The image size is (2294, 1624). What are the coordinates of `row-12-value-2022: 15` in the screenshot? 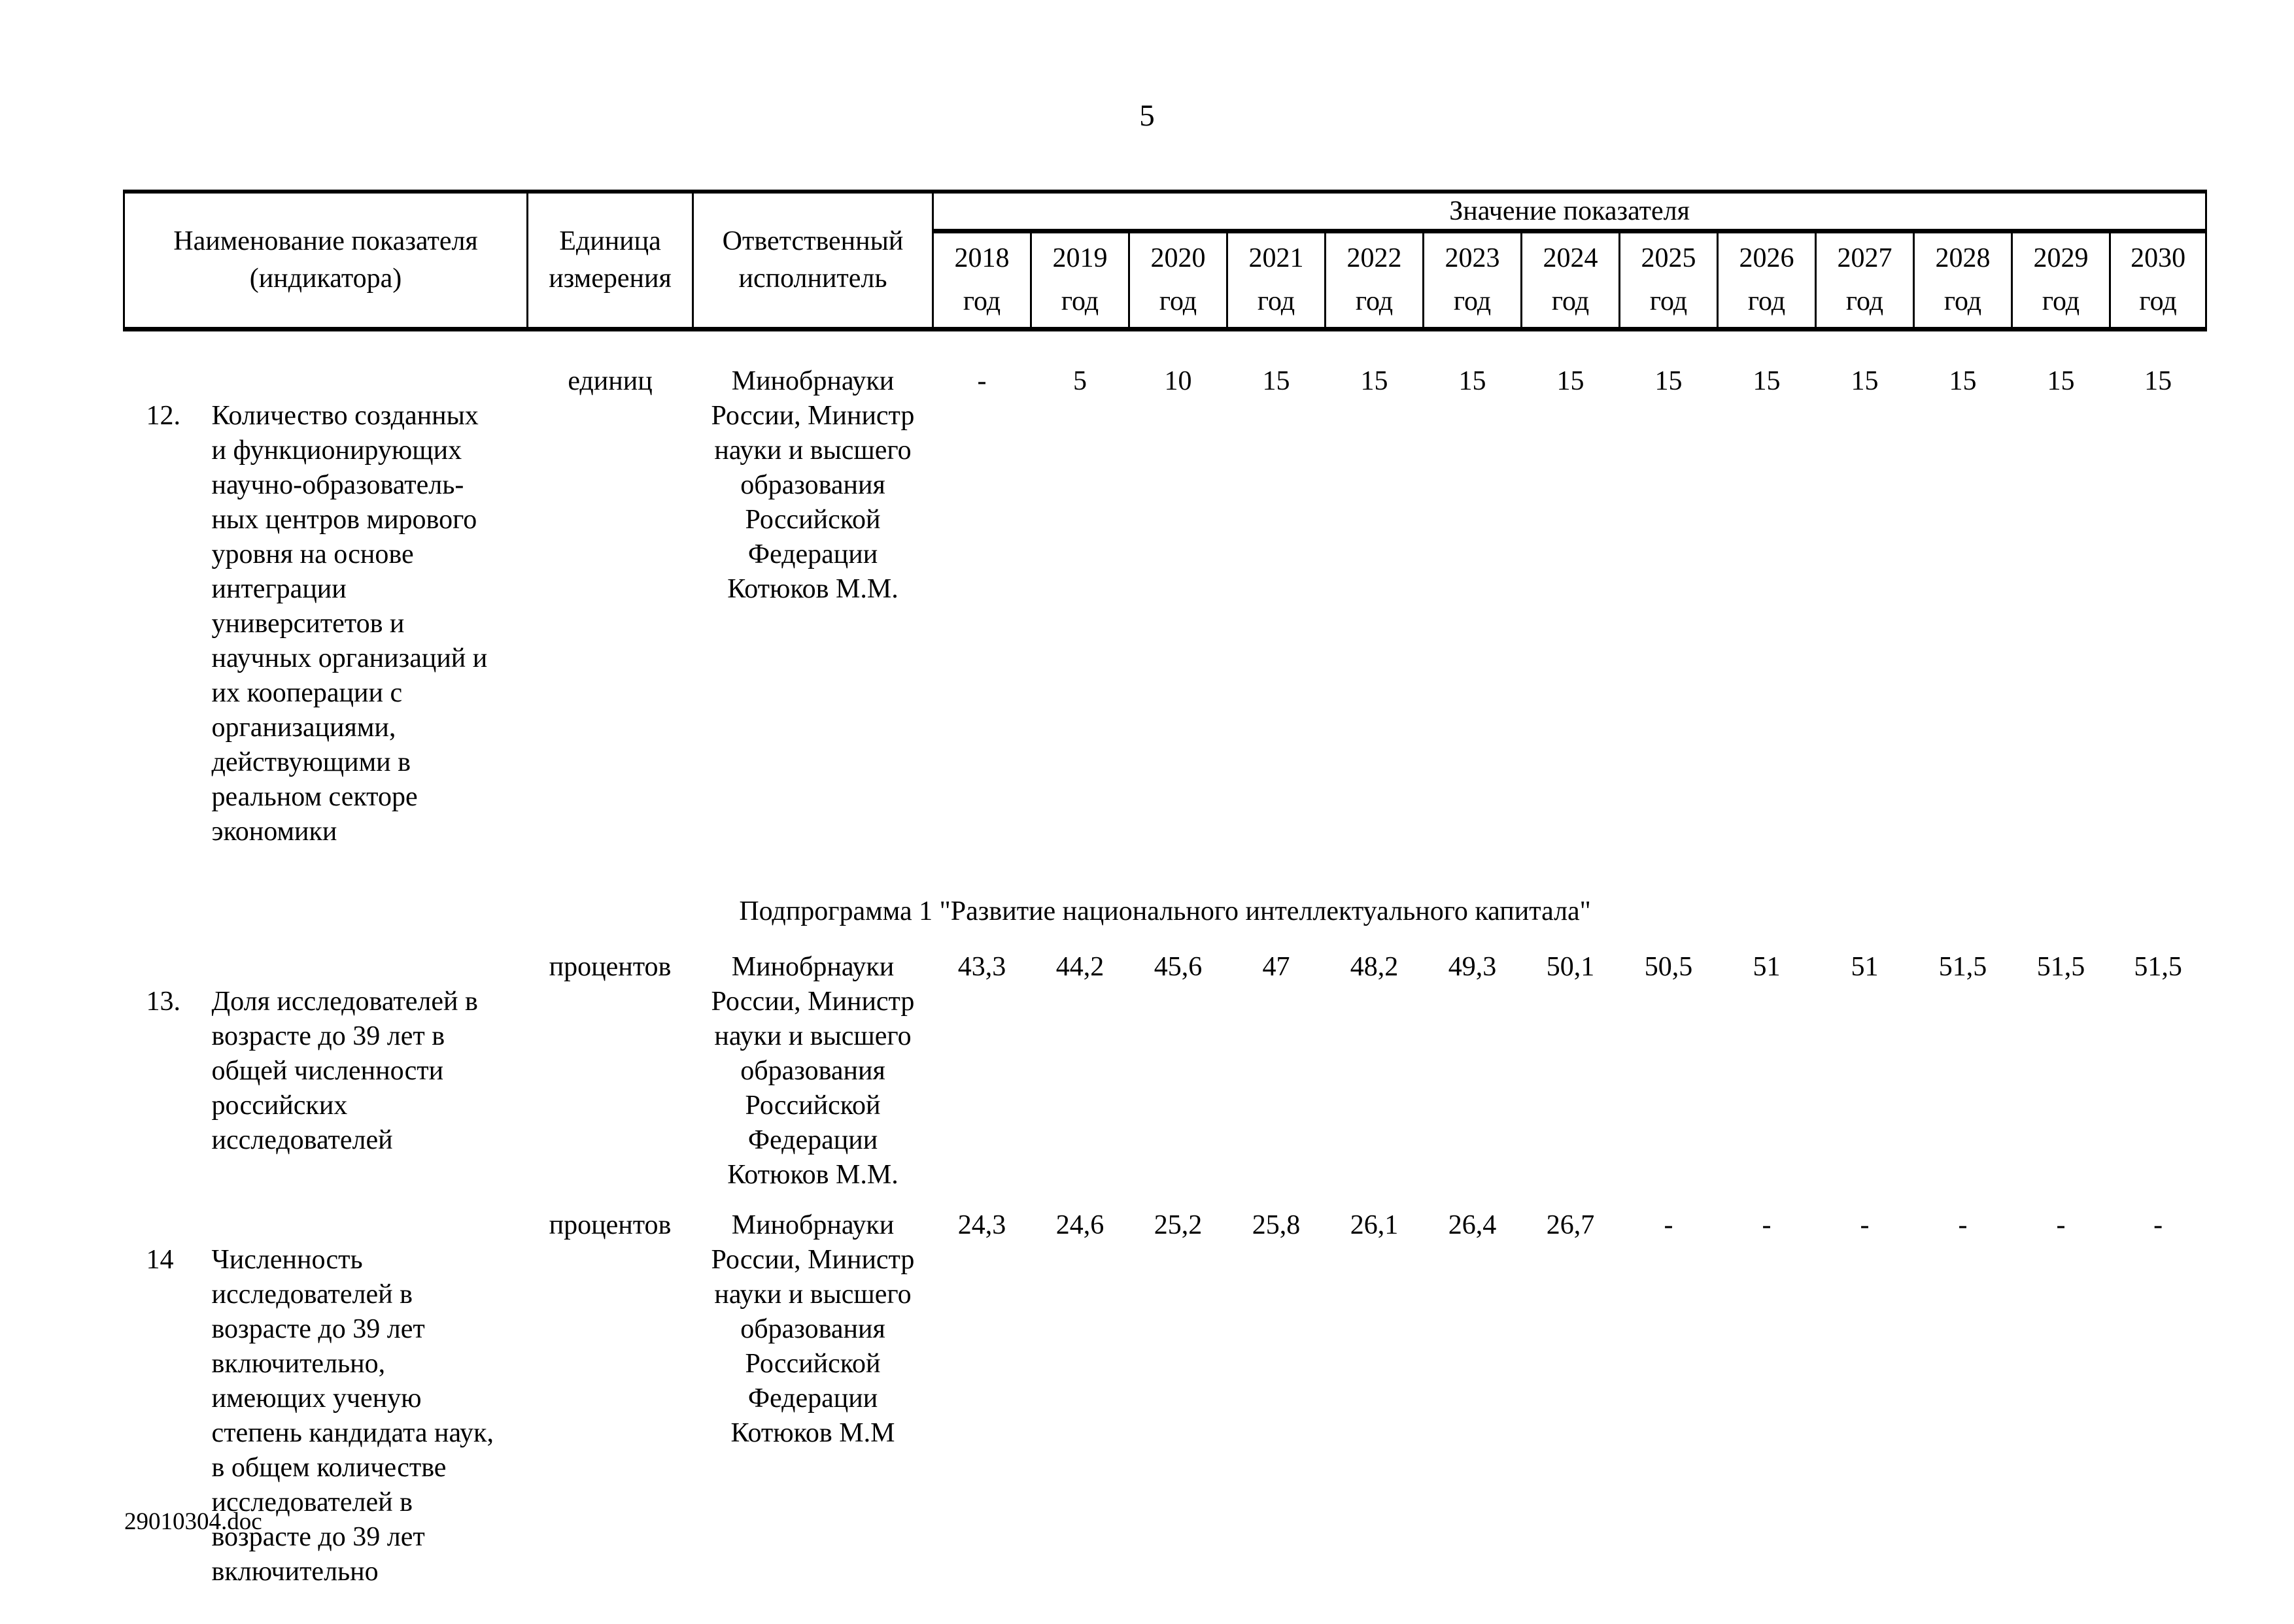 It's located at (1374, 380).